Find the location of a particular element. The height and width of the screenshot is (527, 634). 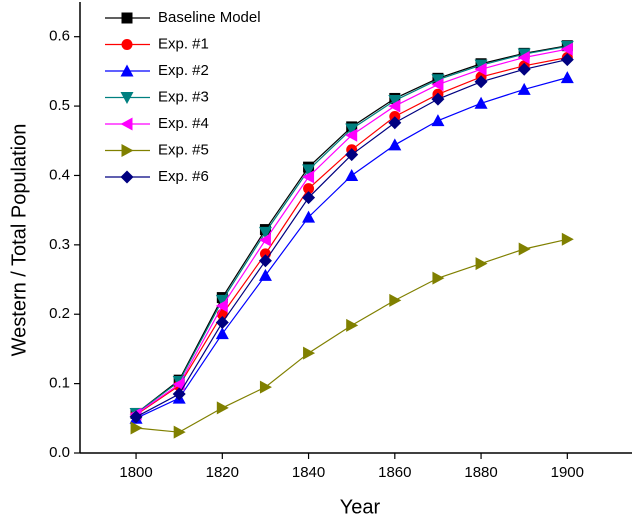

y-tick-label: 0.2 is located at coordinates (59, 313).